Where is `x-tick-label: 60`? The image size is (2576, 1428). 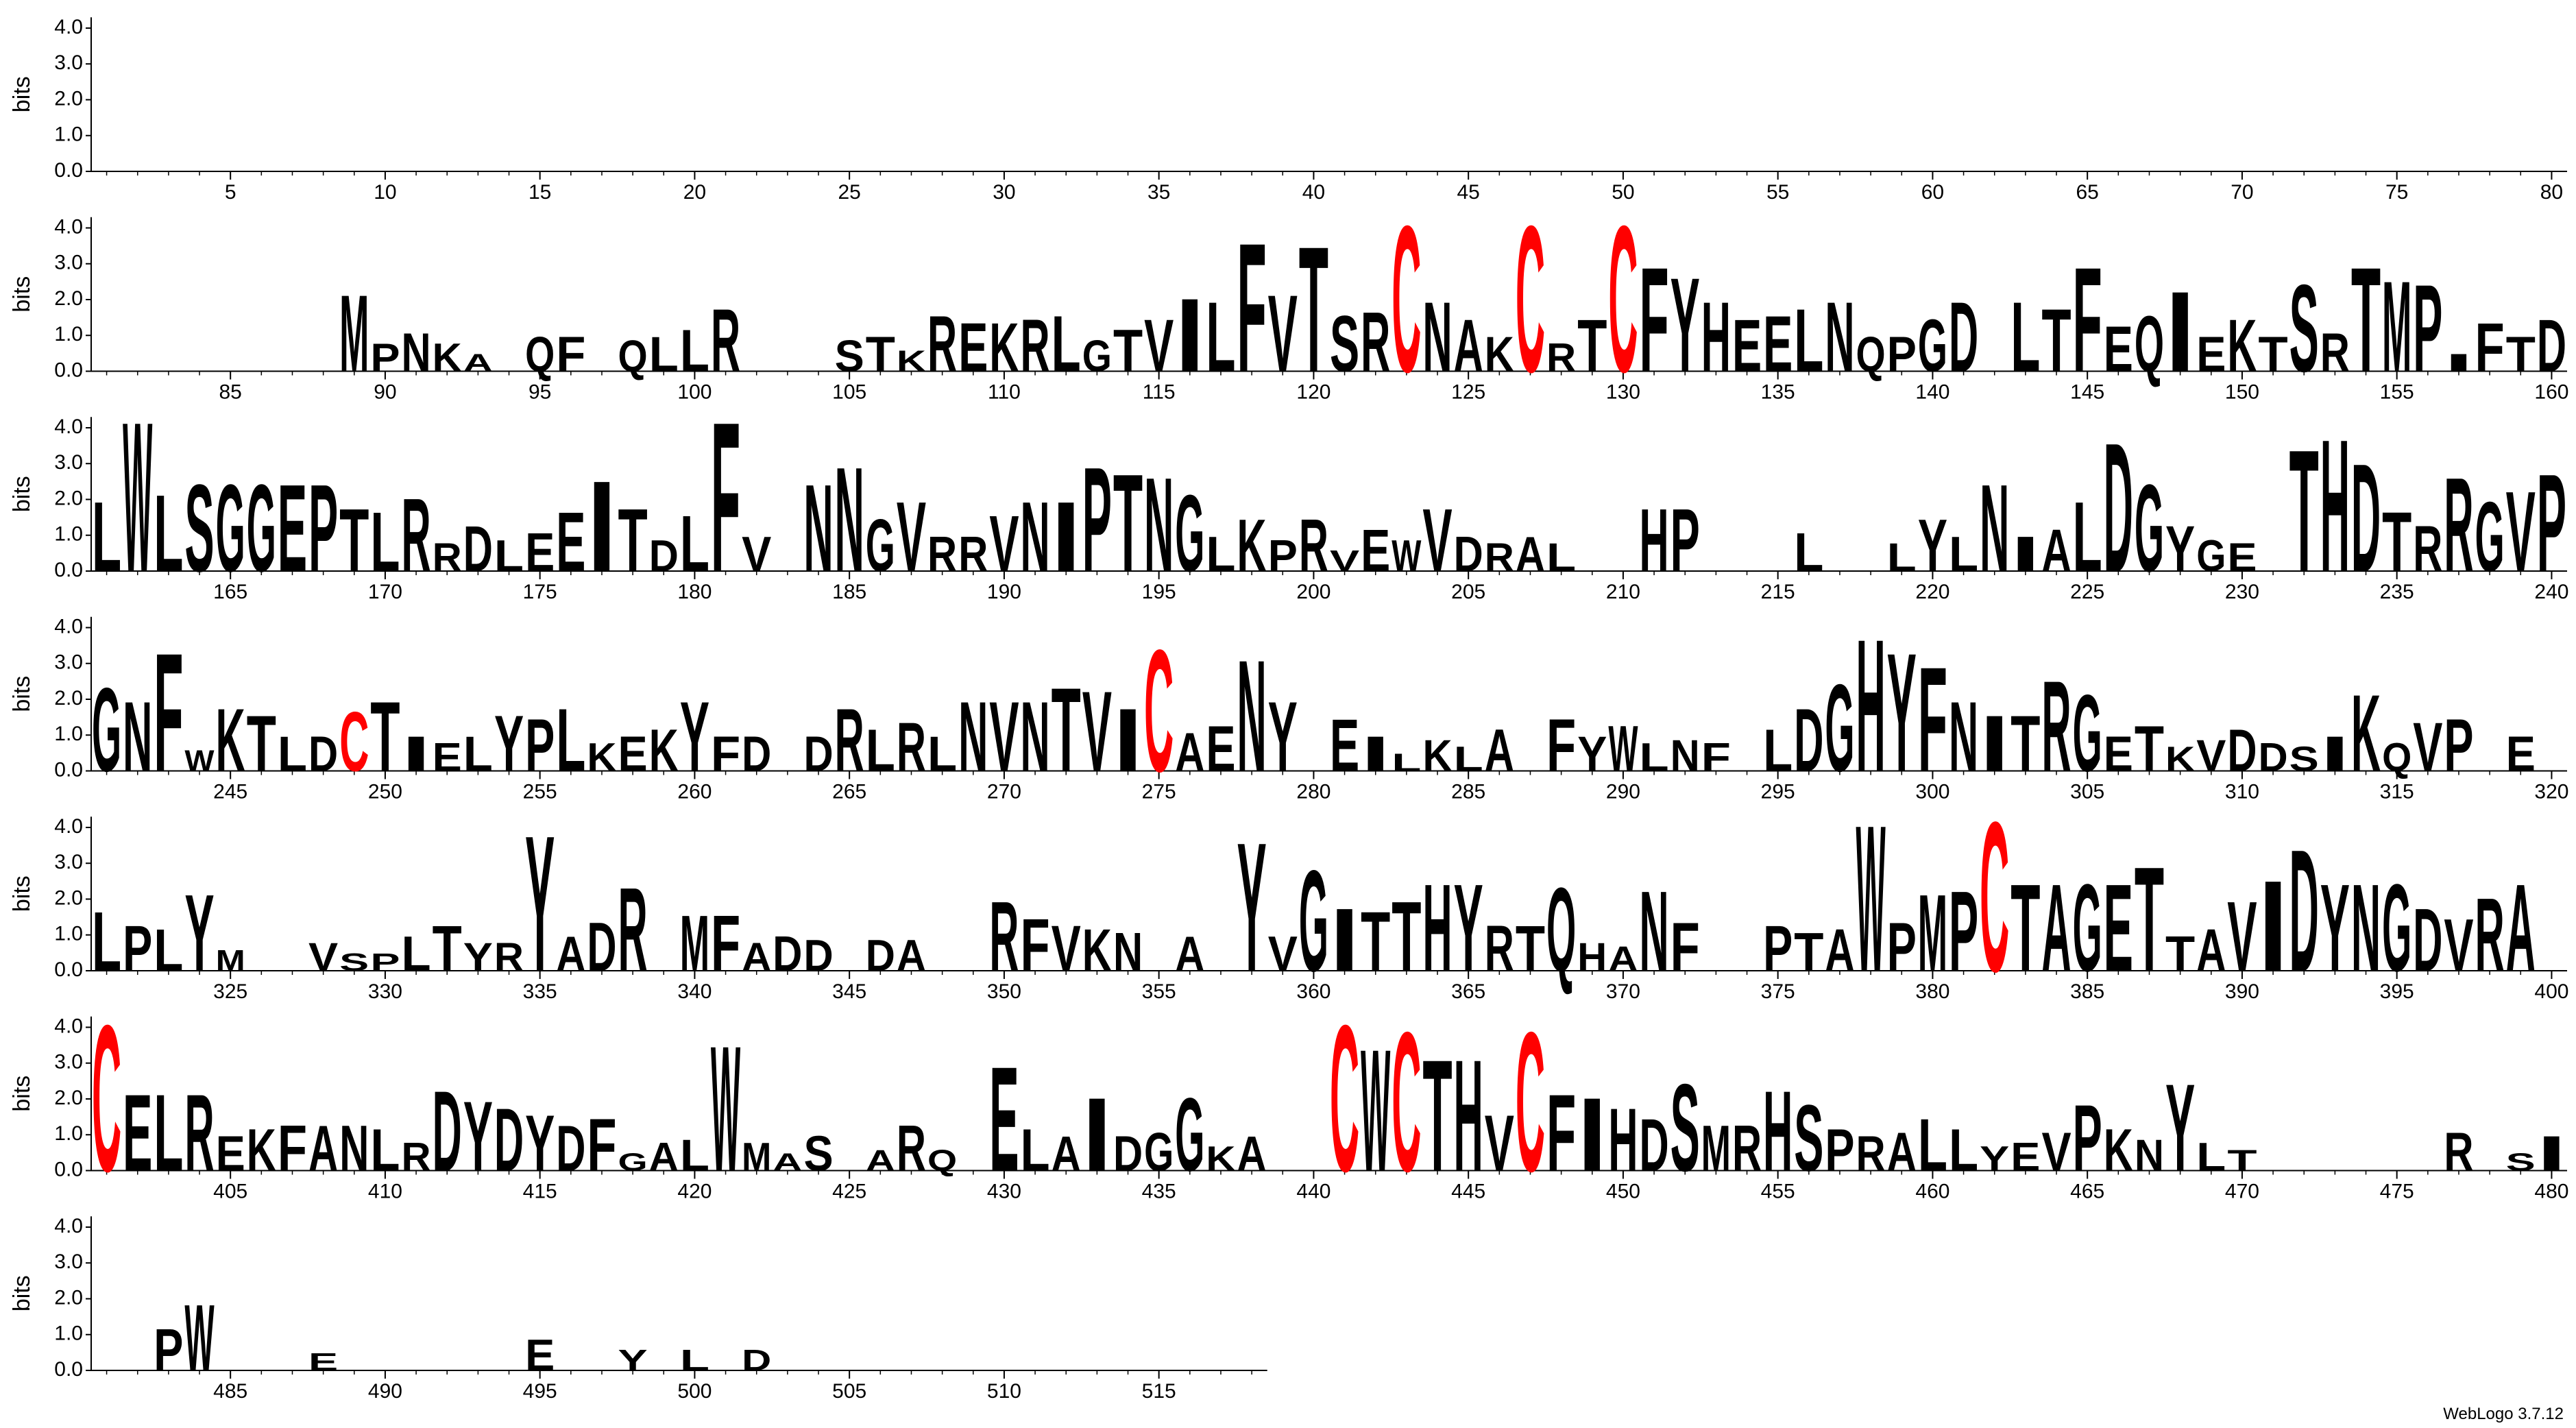 x-tick-label: 60 is located at coordinates (1932, 192).